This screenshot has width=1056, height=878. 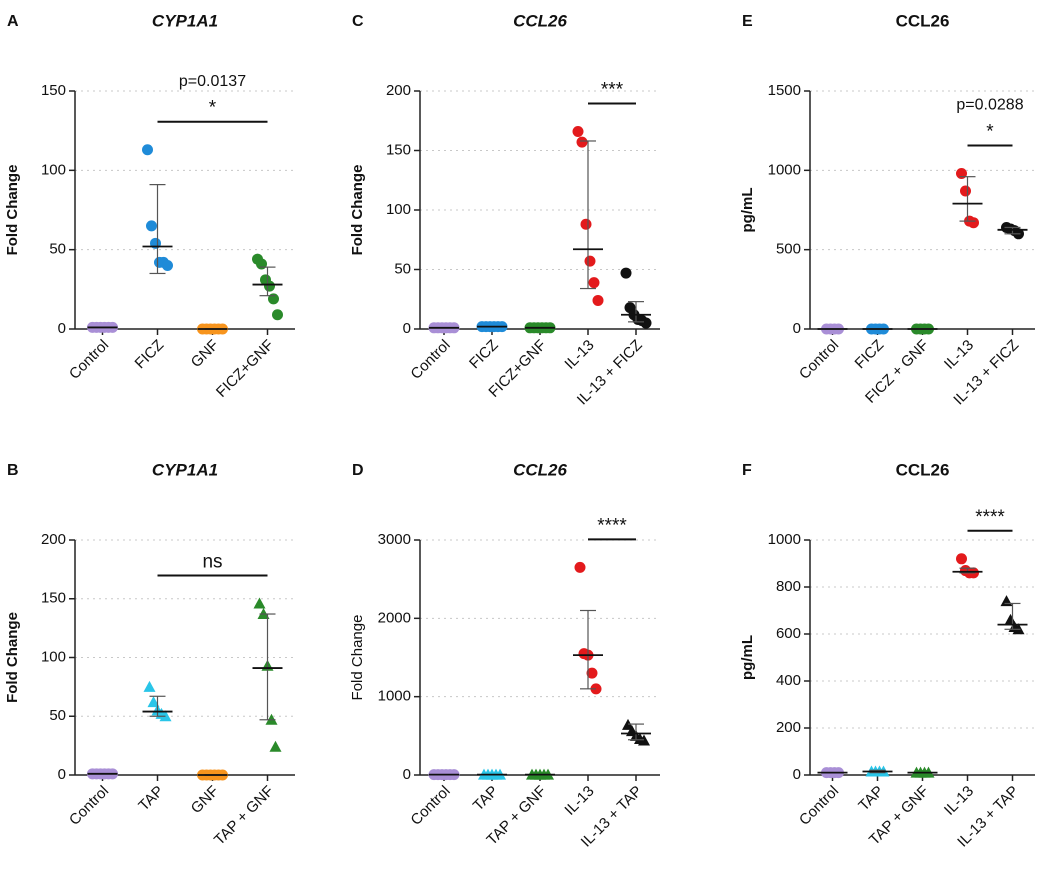 I want to click on p-value: p=0.0288, so click(x=989, y=105).